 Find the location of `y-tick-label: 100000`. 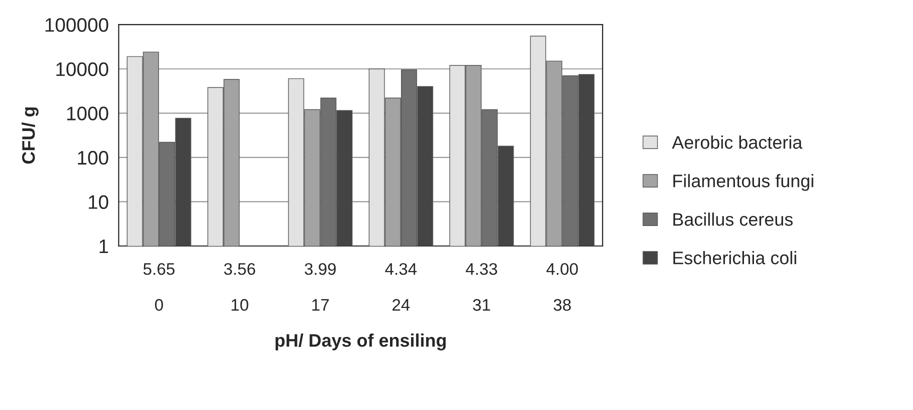

y-tick-label: 100000 is located at coordinates (77, 25).